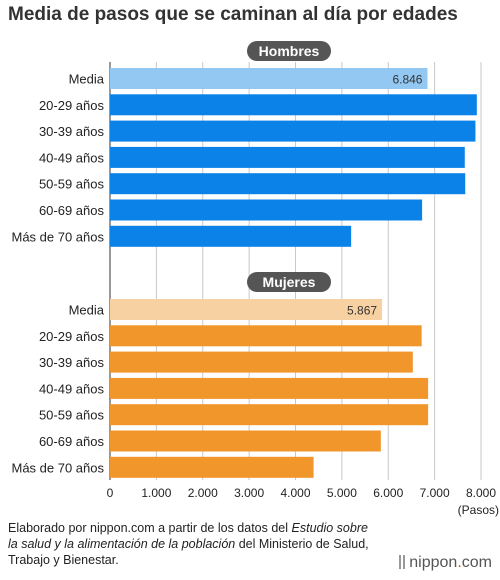  Describe the element at coordinates (388, 493) in the screenshot. I see `x-tick-label-6: 6.000` at that location.